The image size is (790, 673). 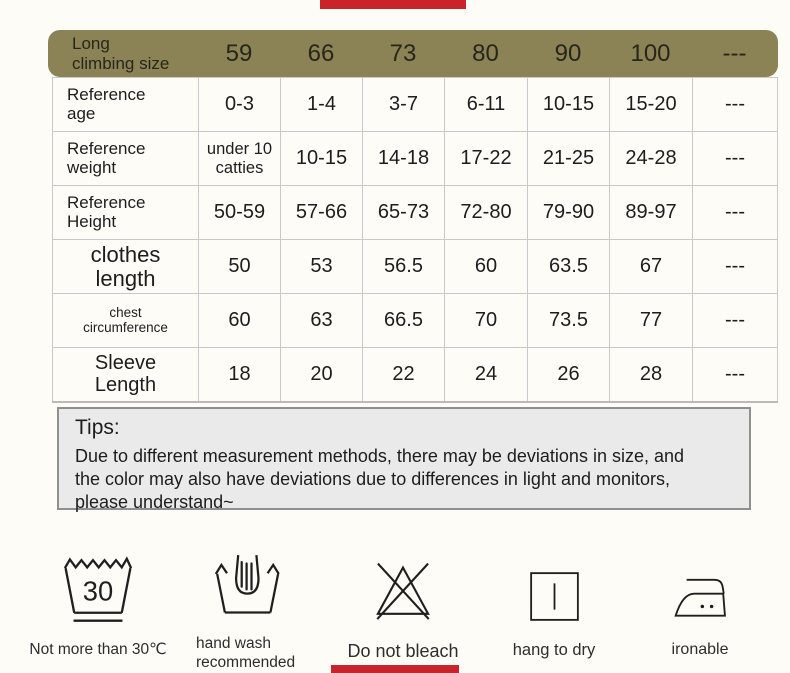 What do you see at coordinates (125, 266) in the screenshot?
I see `row-label: clothes length` at bounding box center [125, 266].